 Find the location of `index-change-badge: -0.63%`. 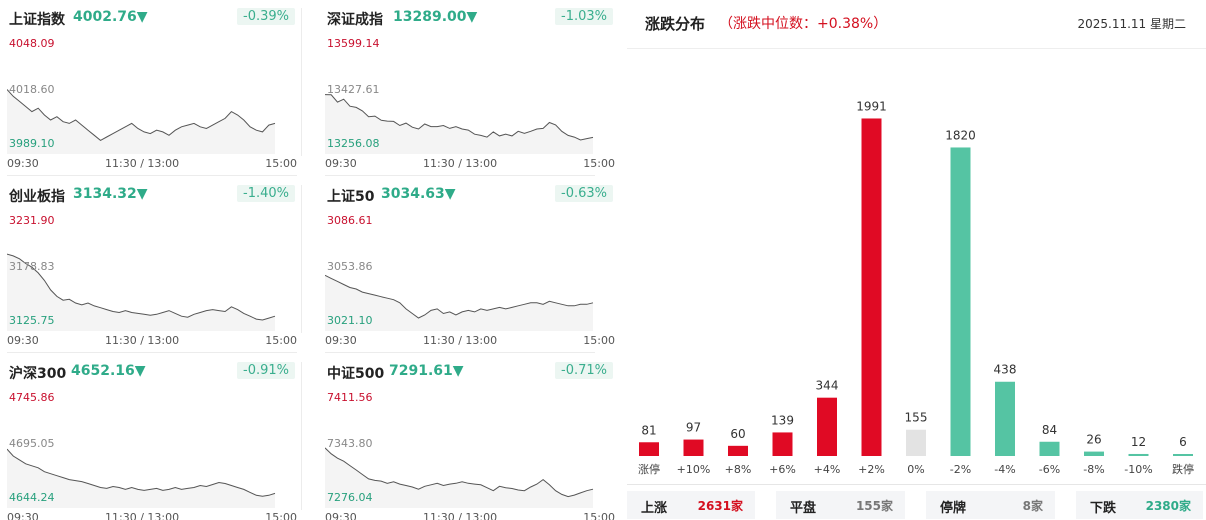

index-change-badge: -0.63% is located at coordinates (584, 193).